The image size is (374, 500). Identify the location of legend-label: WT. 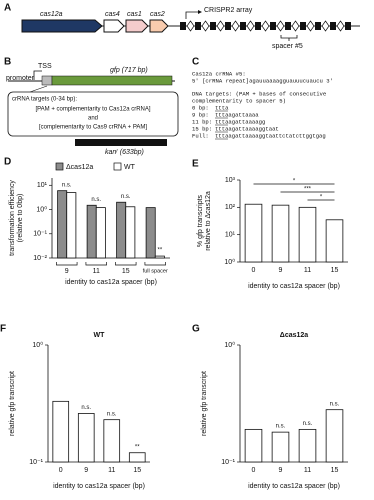
(130, 167).